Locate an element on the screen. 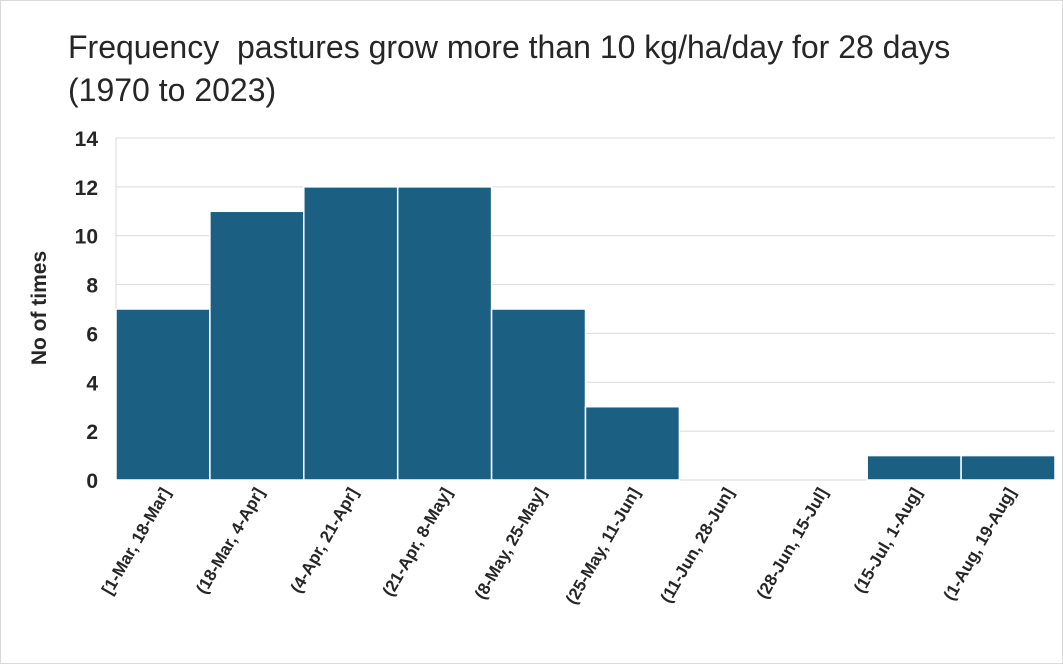  y-tick-label: 8 is located at coordinates (92, 286).